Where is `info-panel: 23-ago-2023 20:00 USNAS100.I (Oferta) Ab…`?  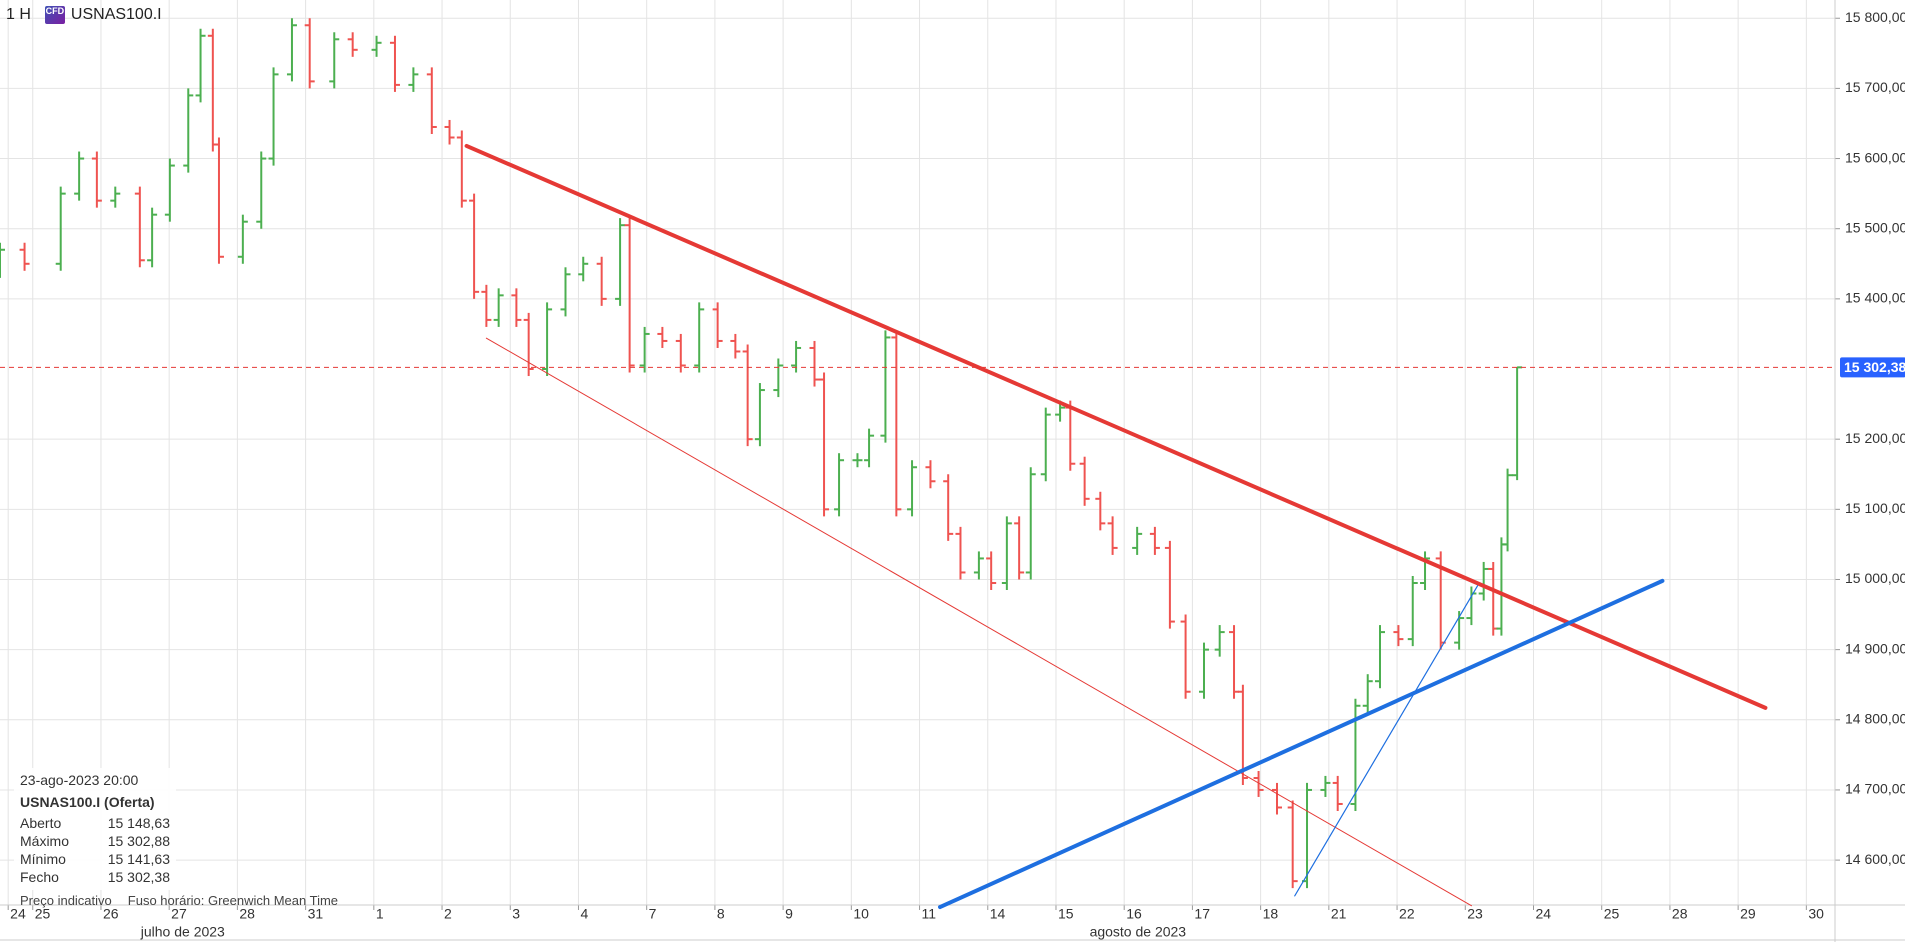 info-panel: 23-ago-2023 20:00 USNAS100.I (Oferta) Ab… is located at coordinates (95, 829).